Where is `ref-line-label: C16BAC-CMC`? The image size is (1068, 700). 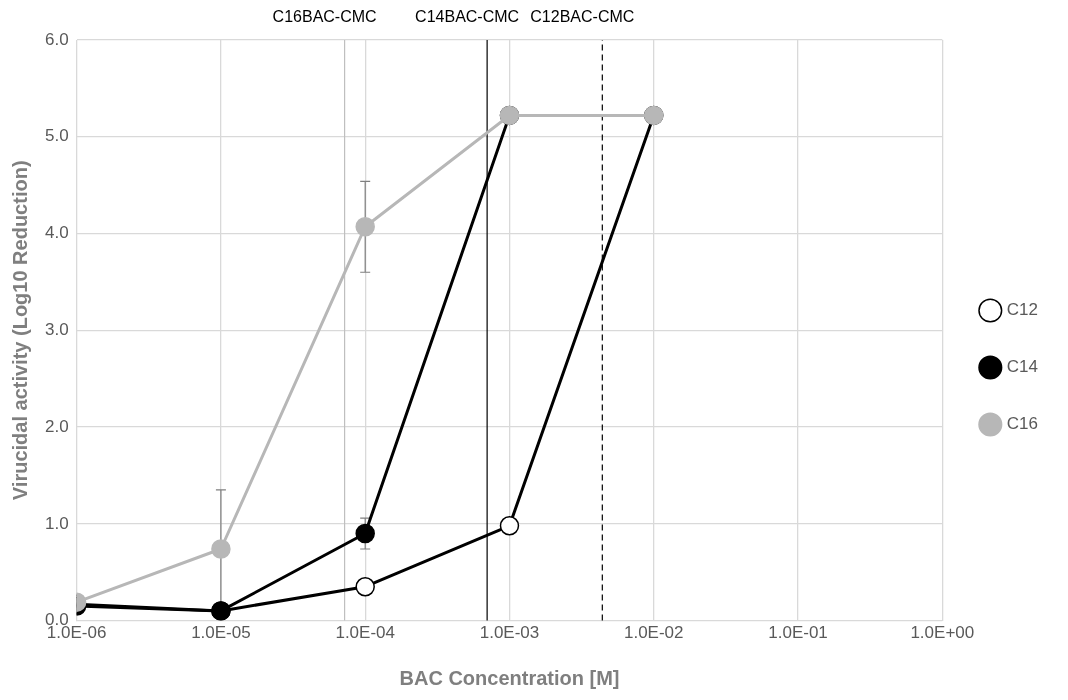 ref-line-label: C16BAC-CMC is located at coordinates (324, 17).